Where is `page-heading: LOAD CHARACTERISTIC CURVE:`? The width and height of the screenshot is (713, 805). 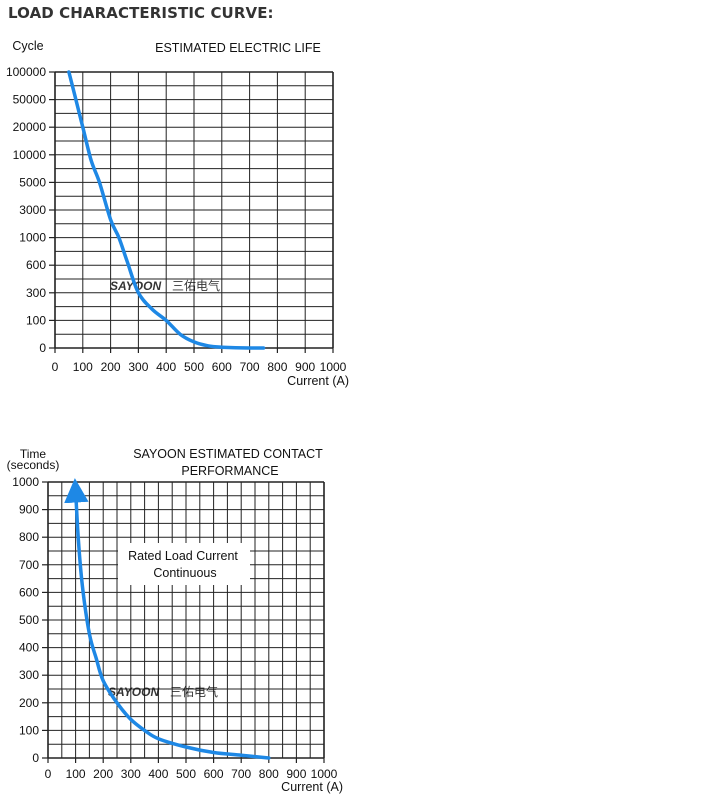
page-heading: LOAD CHARACTERISTIC CURVE: is located at coordinates (141, 13).